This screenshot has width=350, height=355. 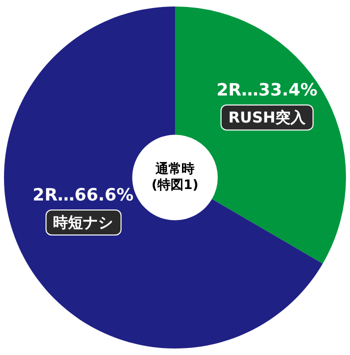 I want to click on data-label: 2R…66.6%, so click(x=83, y=195).